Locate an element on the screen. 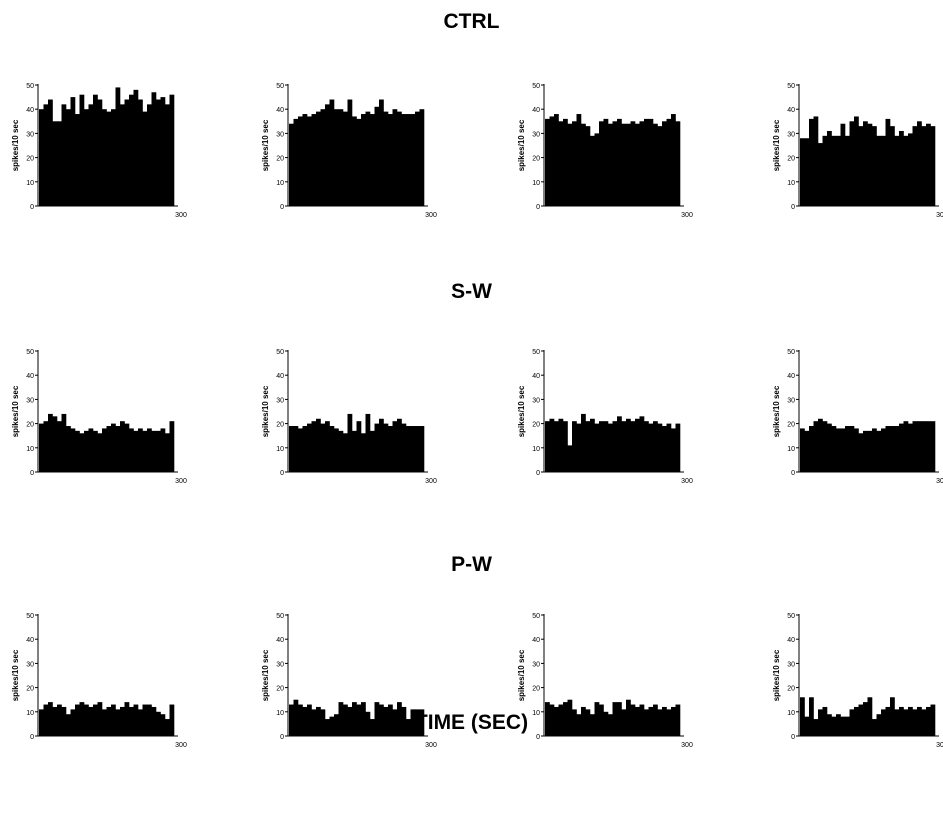 The height and width of the screenshot is (823, 943). histogram-sw-1: spikes/10 sec 0 10 20 30 40 50 300 is located at coordinates (99, 417).